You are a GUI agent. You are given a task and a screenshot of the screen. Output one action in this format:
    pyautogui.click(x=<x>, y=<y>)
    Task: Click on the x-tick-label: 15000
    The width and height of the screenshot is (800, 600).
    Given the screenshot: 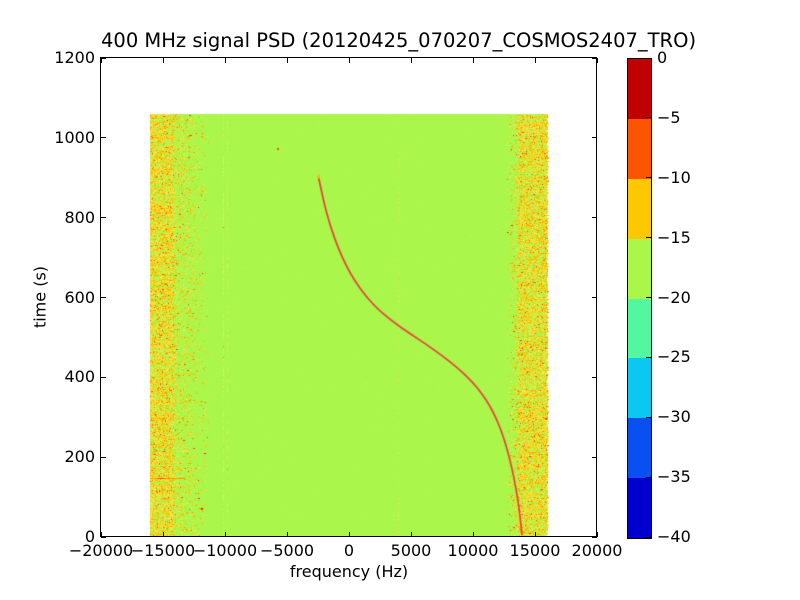 What is the action you would take?
    pyautogui.click(x=535, y=550)
    